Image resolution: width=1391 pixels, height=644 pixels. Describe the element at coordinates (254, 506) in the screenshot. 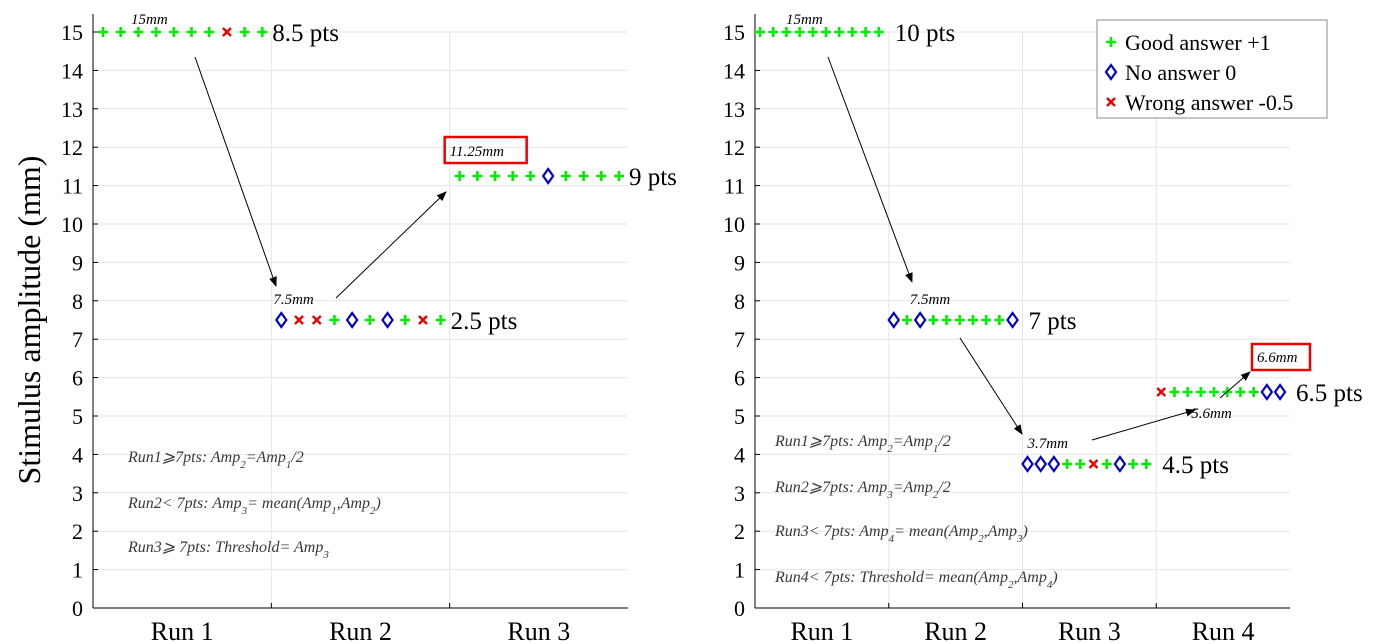

I see `rule-text: Run2< 7pts: Amp3= mean(Amp1,Amp2)` at that location.